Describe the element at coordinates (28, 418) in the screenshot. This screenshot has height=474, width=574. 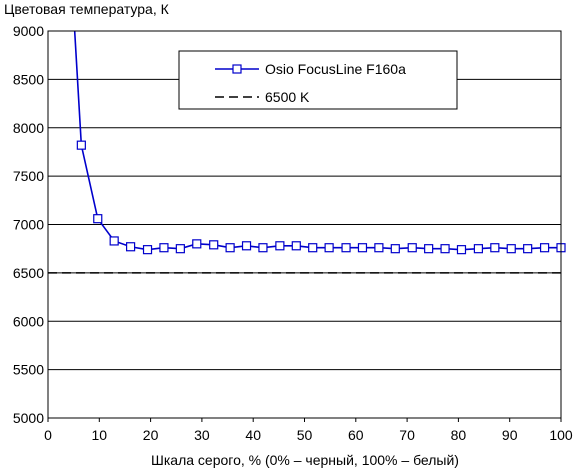
I see `y-tick-label-5000: 5000` at that location.